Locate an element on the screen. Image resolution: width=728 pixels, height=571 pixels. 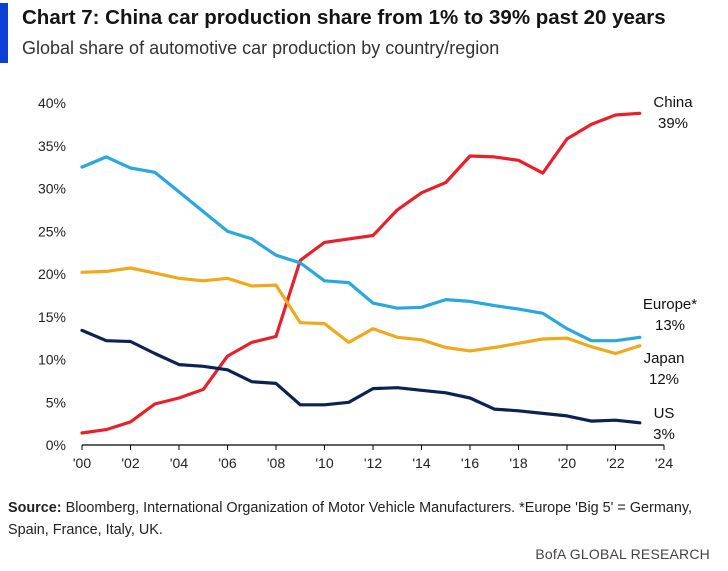
series-name-china: China is located at coordinates (673, 102).